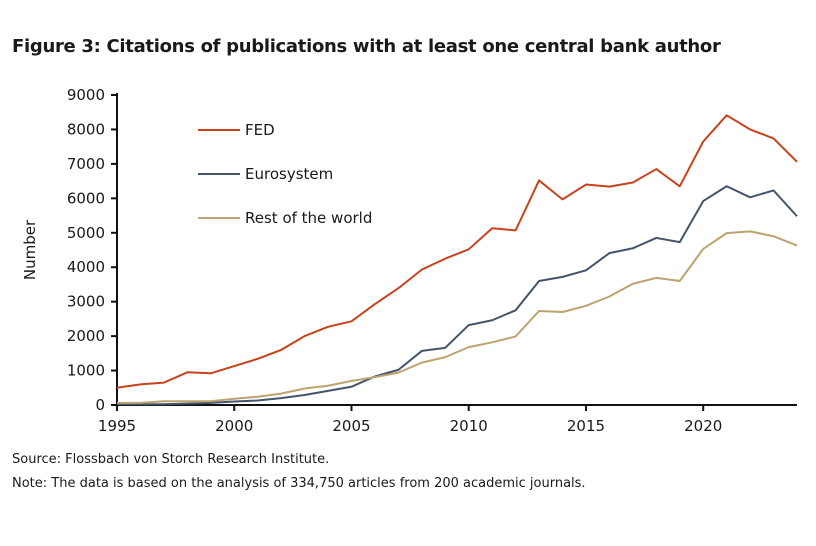  What do you see at coordinates (86, 95) in the screenshot?
I see `y-tick-label: 9000` at bounding box center [86, 95].